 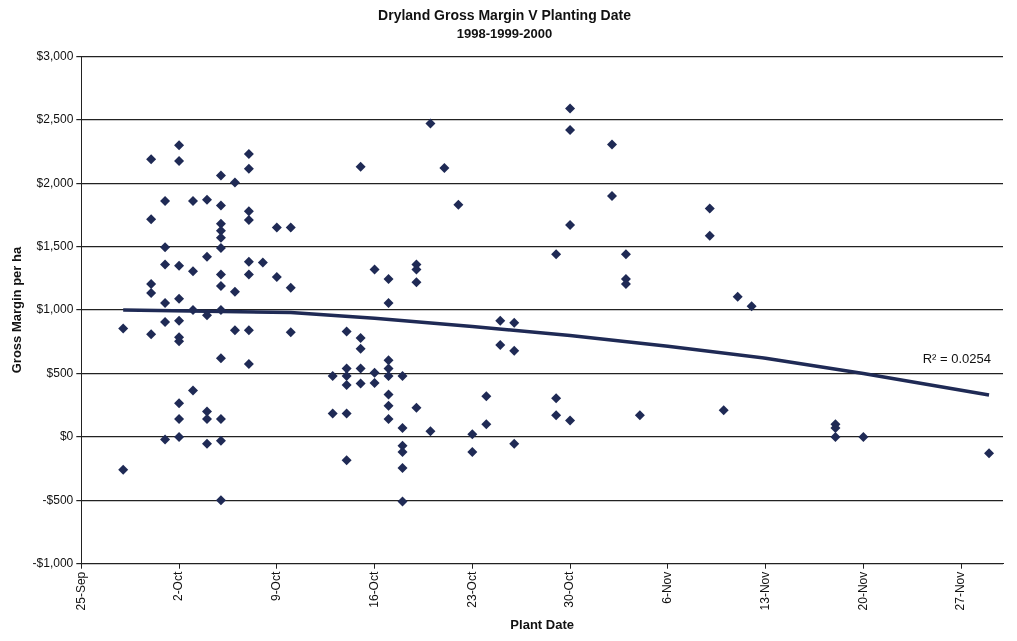 What do you see at coordinates (66, 436) in the screenshot?
I see `y-tick-label: $0` at bounding box center [66, 436].